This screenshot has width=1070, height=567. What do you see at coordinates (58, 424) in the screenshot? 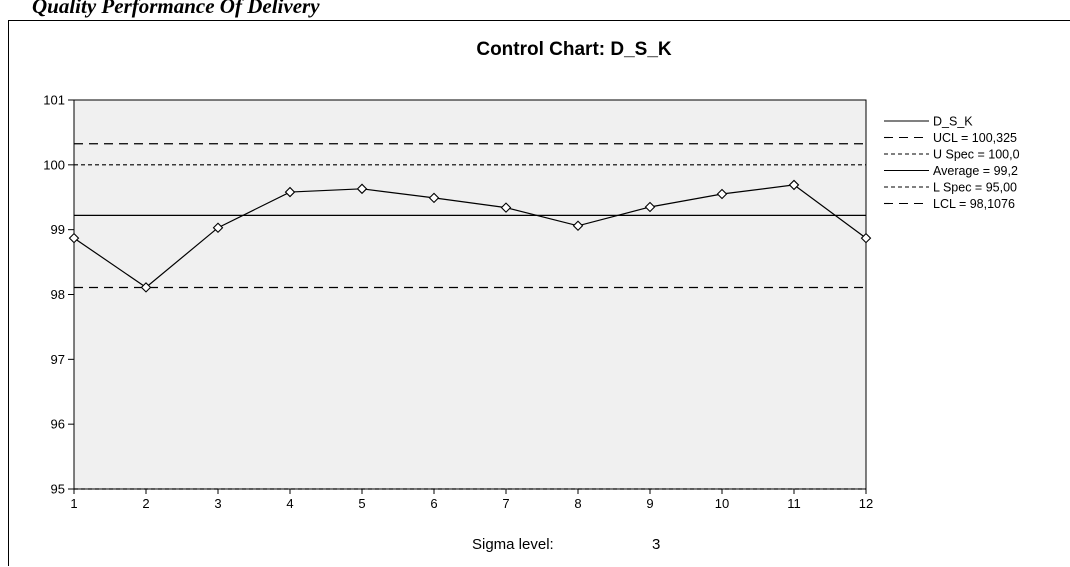
I see `y-tick-label: 96` at bounding box center [58, 424].